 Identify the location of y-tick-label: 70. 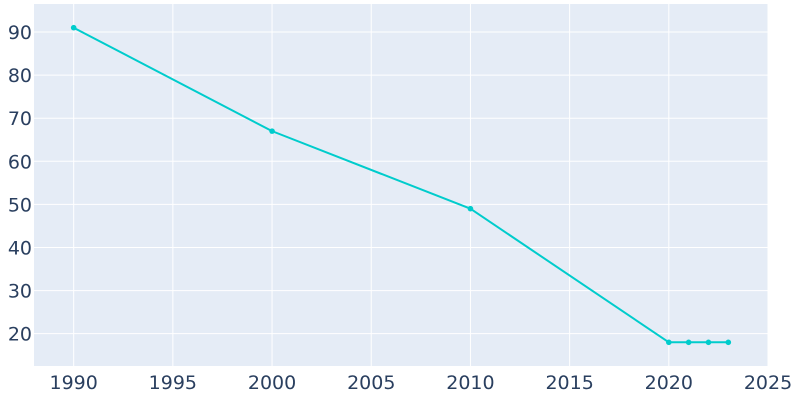
(20, 119).